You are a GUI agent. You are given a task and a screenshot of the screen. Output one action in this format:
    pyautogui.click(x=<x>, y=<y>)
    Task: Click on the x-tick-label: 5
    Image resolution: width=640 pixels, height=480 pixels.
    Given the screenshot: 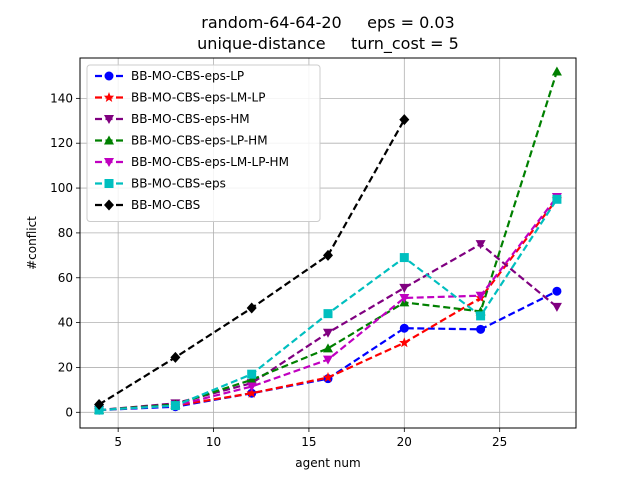 What is the action you would take?
    pyautogui.click(x=118, y=442)
    